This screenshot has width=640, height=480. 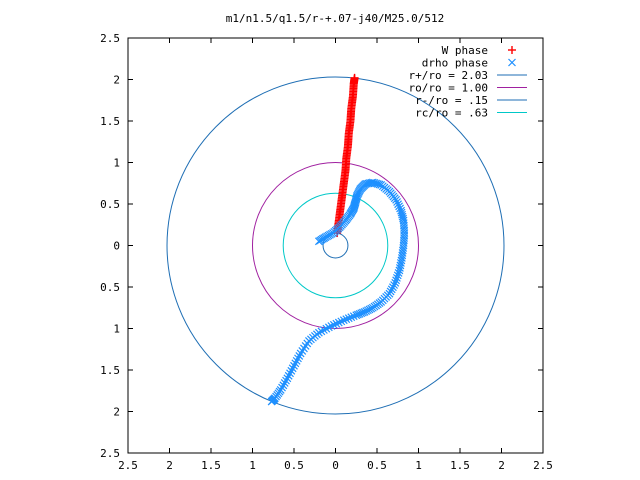 What do you see at coordinates (451, 113) in the screenshot?
I see `legend-label: rc/ro = .63` at bounding box center [451, 113].